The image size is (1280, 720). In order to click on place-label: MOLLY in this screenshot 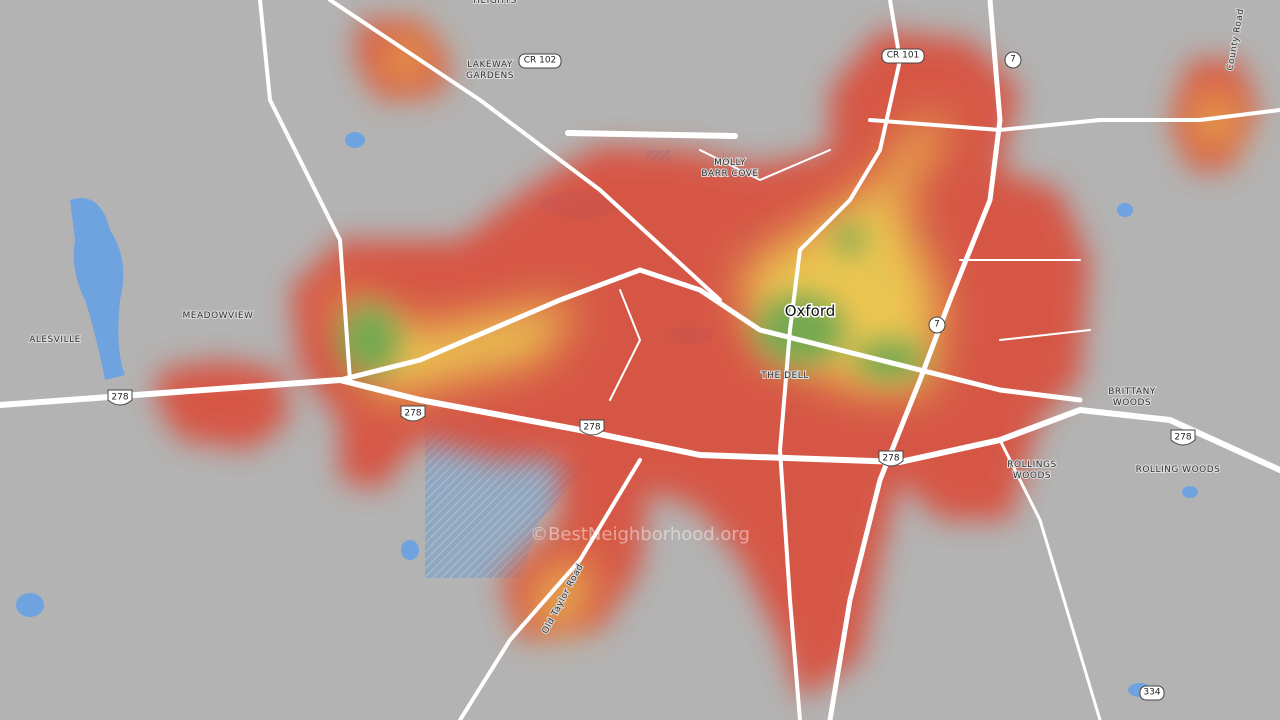, I will do `click(730, 163)`.